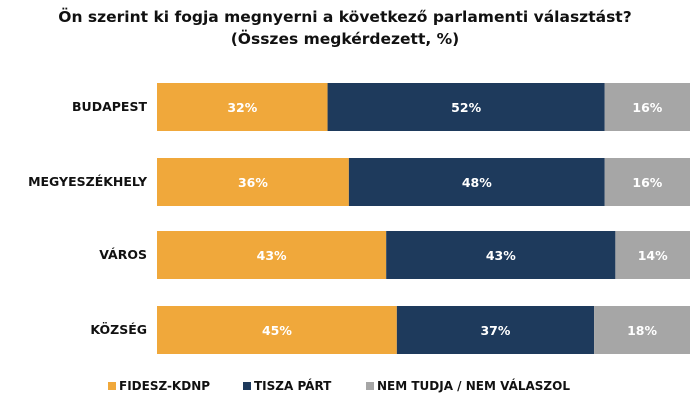 This screenshot has height=405, width=690. I want to click on data-label: 52%, so click(466, 107).